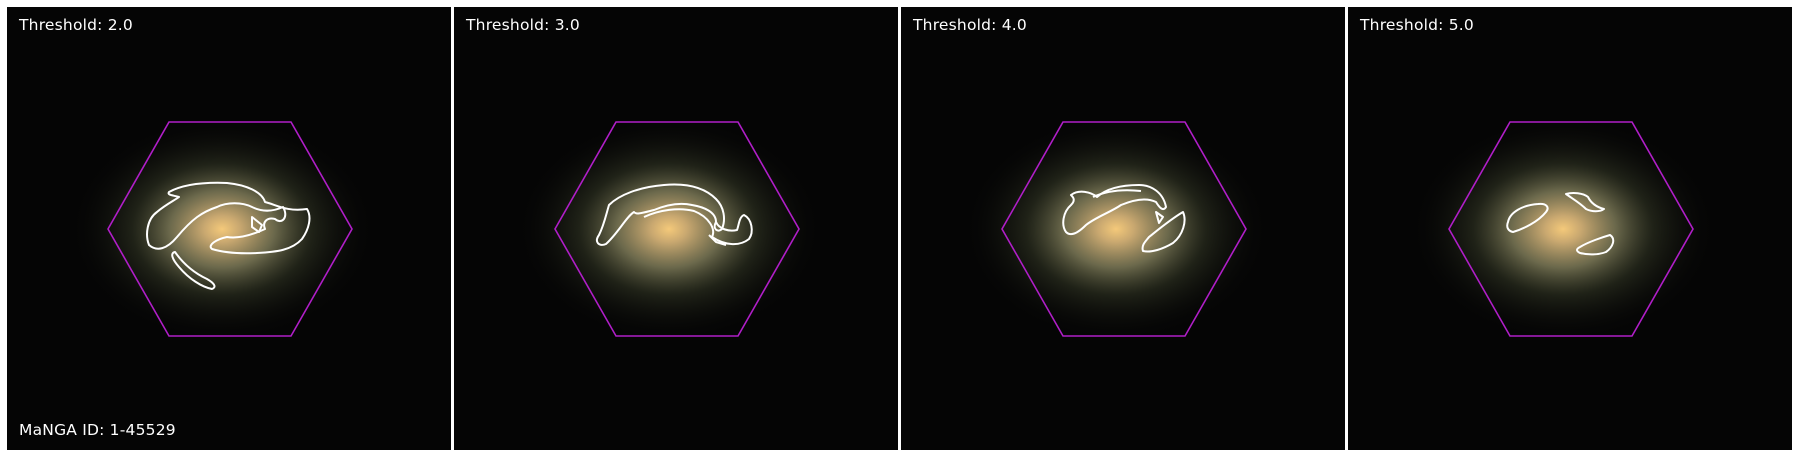  Describe the element at coordinates (76, 25) in the screenshot. I see `threshold-title: Threshold: 2.0` at that location.